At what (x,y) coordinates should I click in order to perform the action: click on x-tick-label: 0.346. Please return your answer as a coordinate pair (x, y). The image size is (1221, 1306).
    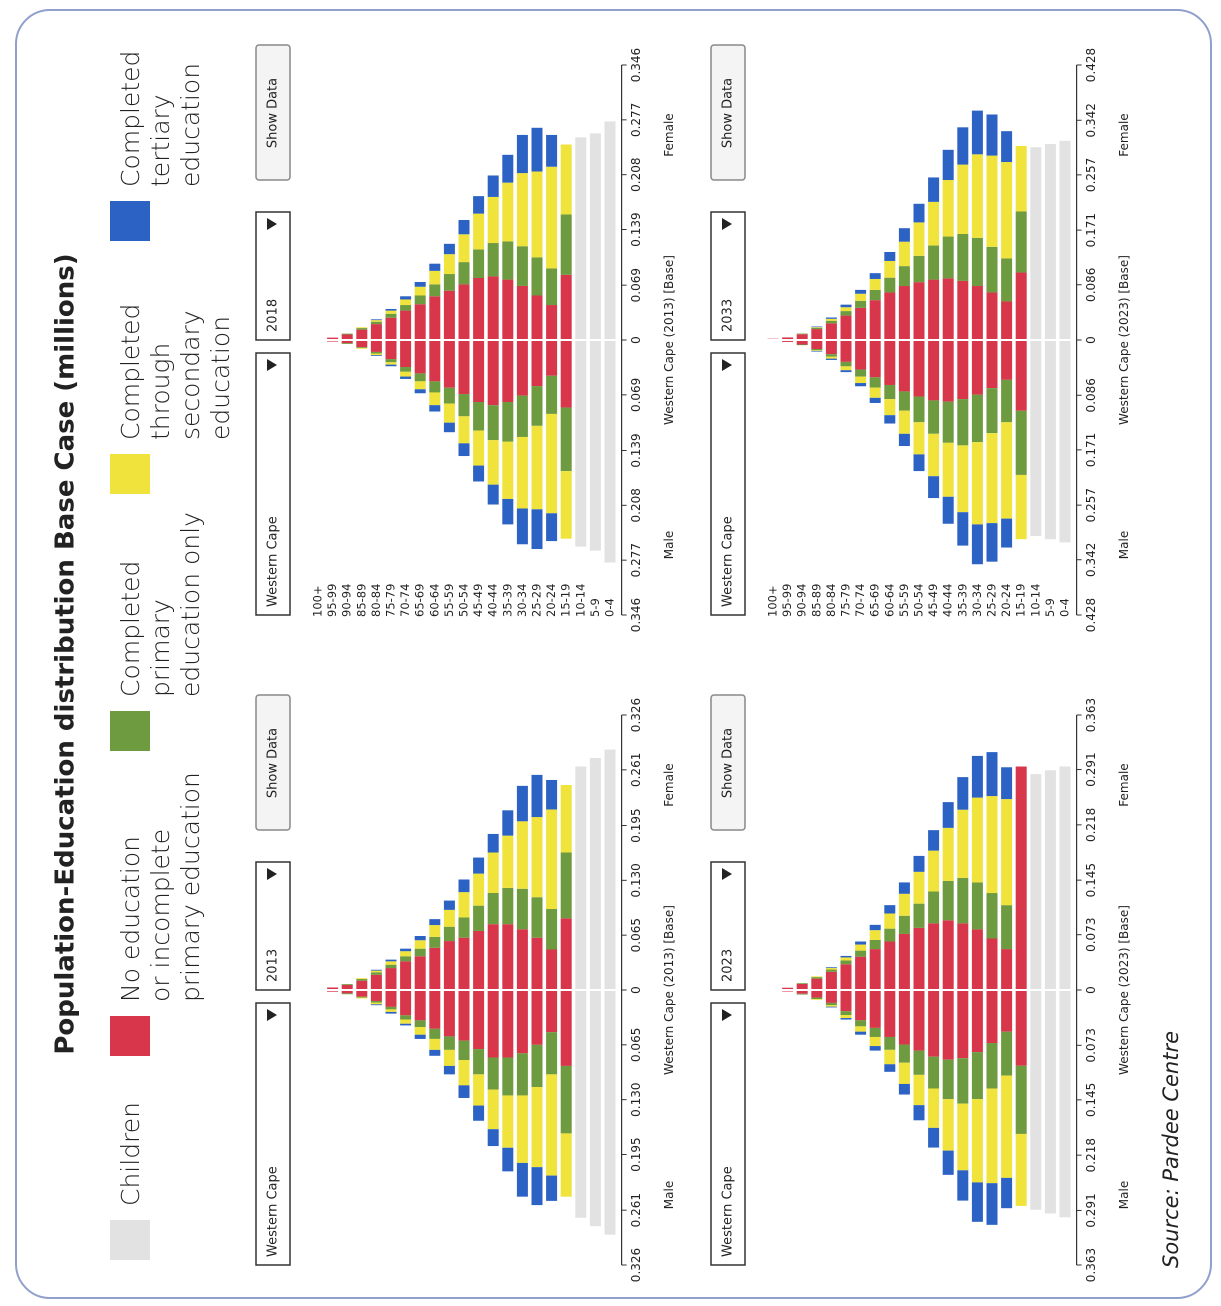
    Looking at the image, I should click on (636, 65).